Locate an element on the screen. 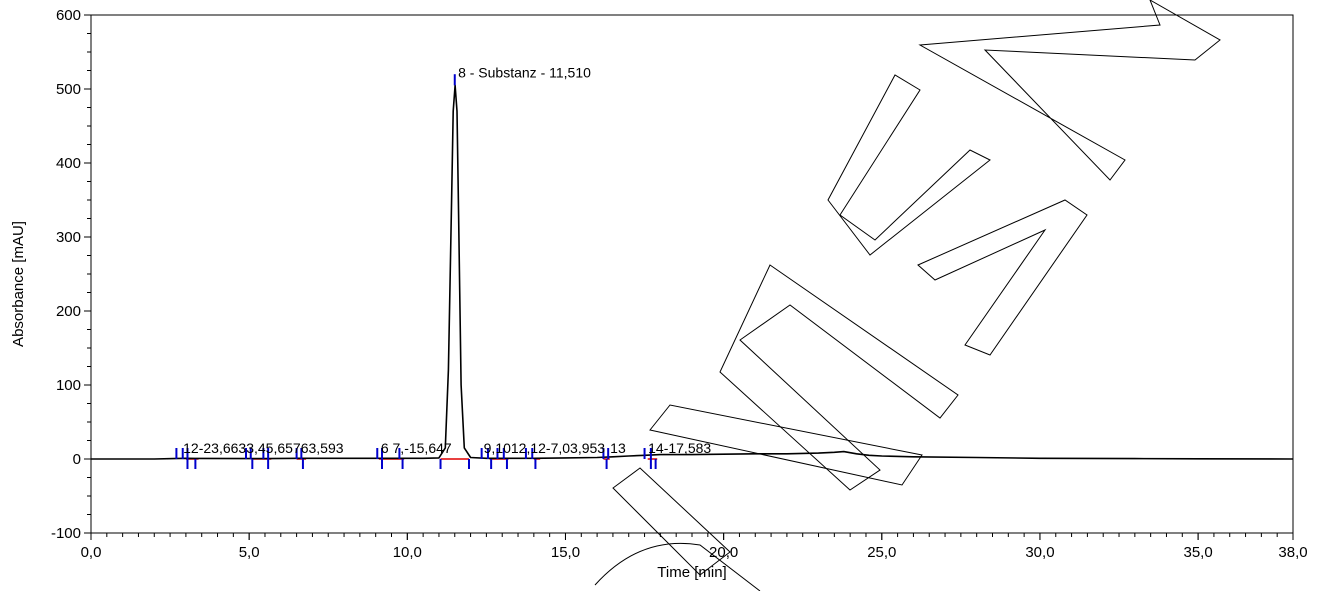 The height and width of the screenshot is (591, 1329). peak-label: 8 - Substanz - 11,510 is located at coordinates (524, 72).